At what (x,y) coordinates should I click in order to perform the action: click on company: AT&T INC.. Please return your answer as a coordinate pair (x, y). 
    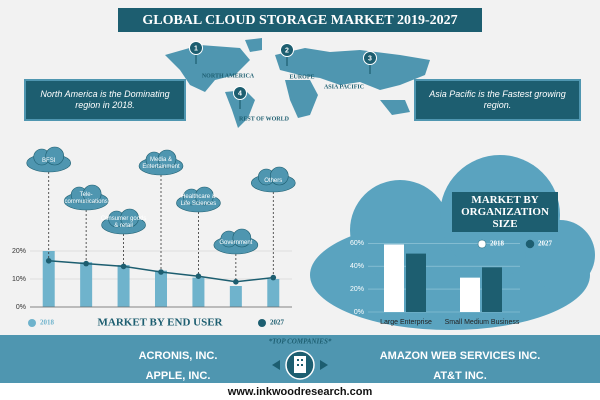
    Looking at the image, I should click on (460, 376).